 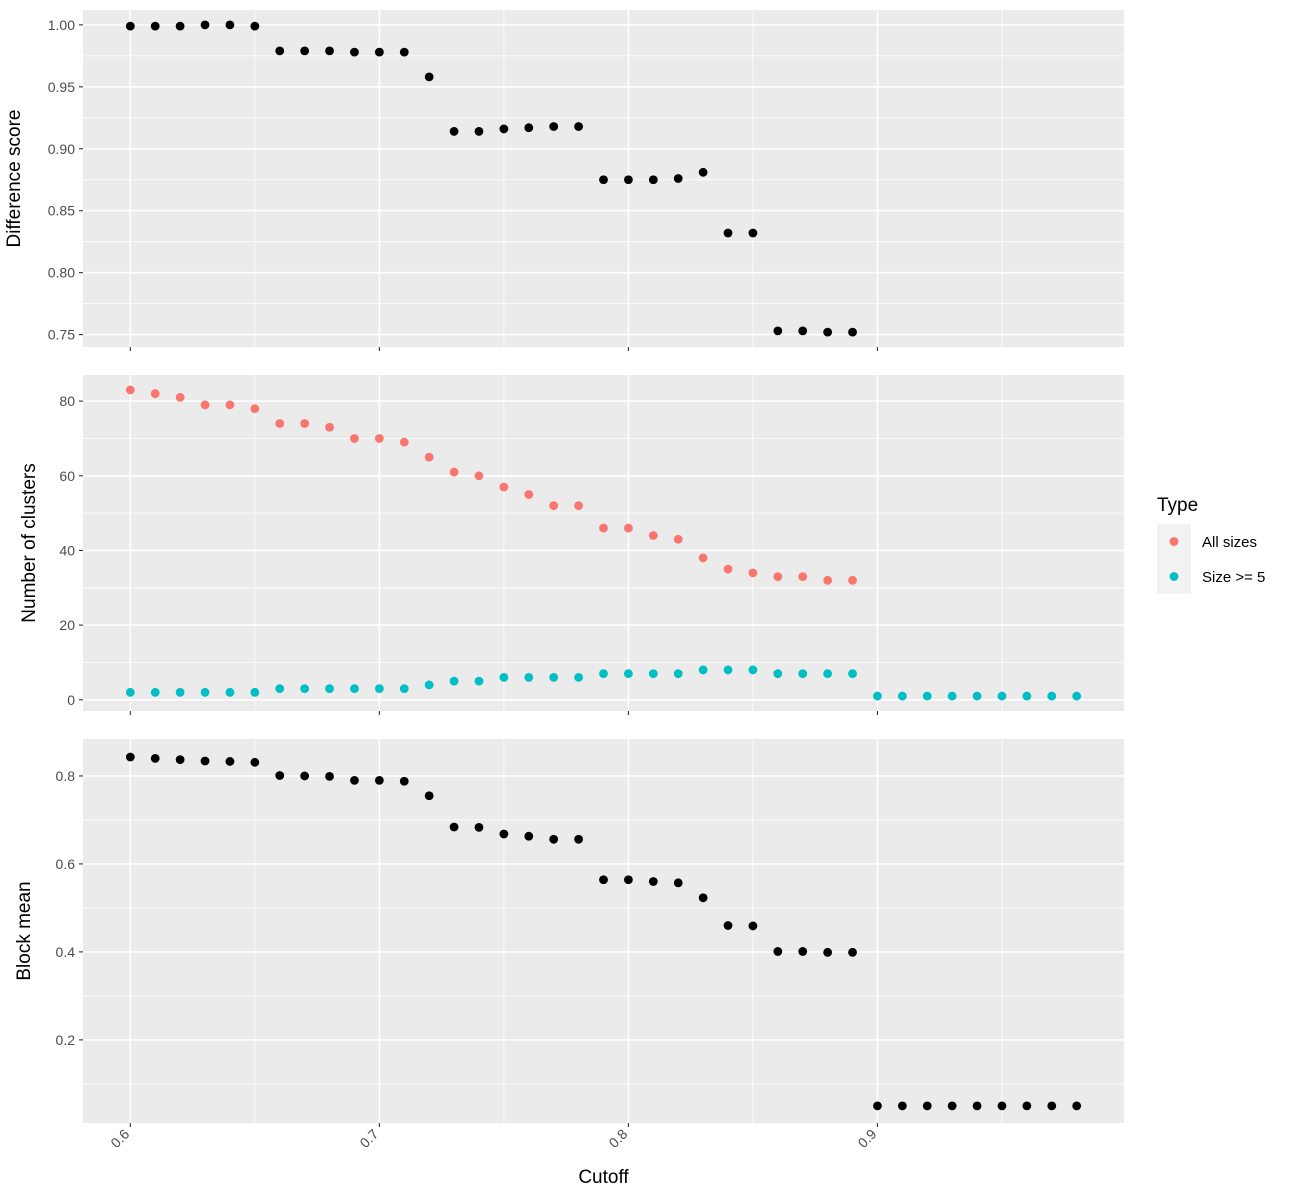 I want to click on x-tick-label: 0.6, so click(x=119, y=1138).